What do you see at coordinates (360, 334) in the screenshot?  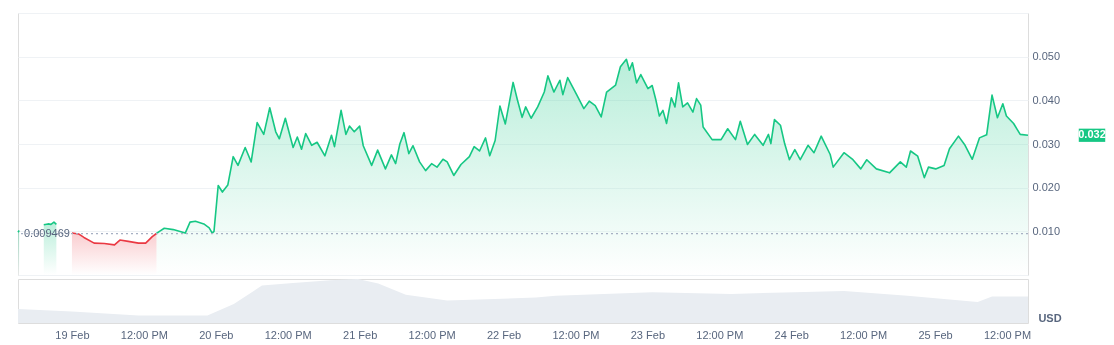 I see `x-tick-label: 21 Feb` at bounding box center [360, 334].